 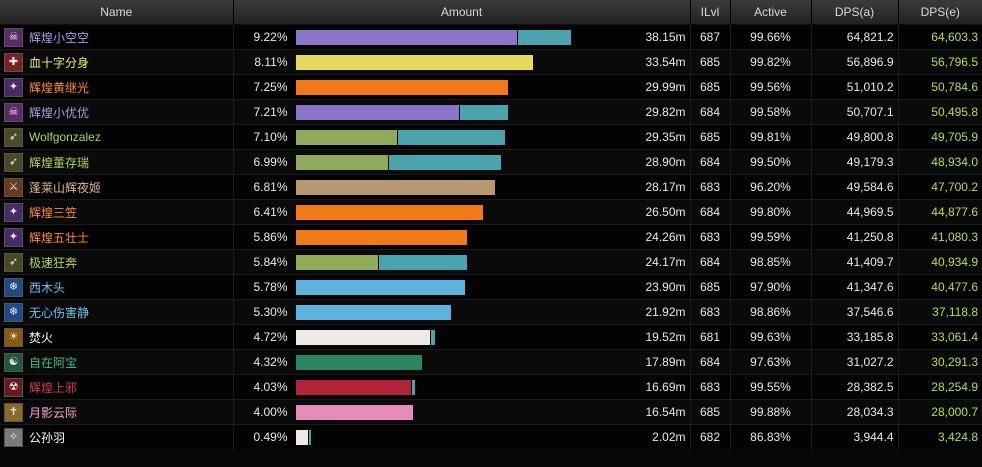 What do you see at coordinates (939, 112) in the screenshot?
I see `dps-e-cell: 50,495.8` at bounding box center [939, 112].